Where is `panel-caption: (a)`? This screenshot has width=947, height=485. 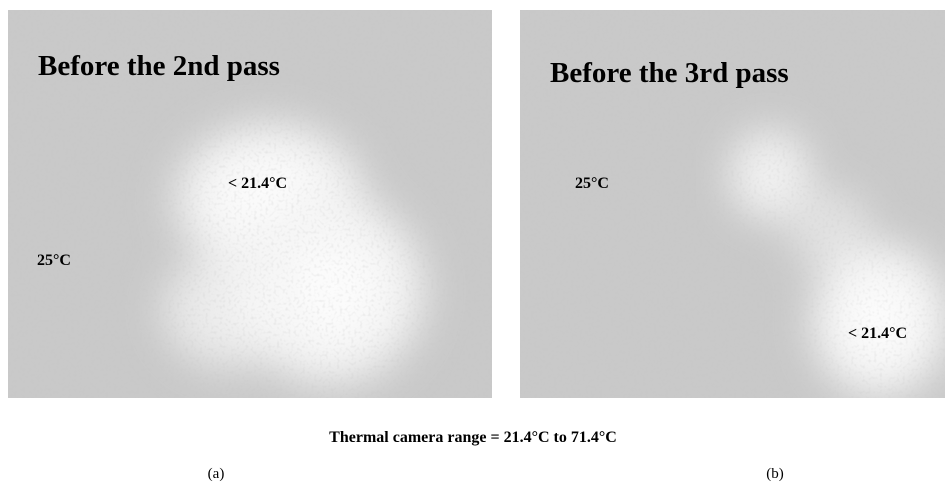 panel-caption: (a) is located at coordinates (216, 474).